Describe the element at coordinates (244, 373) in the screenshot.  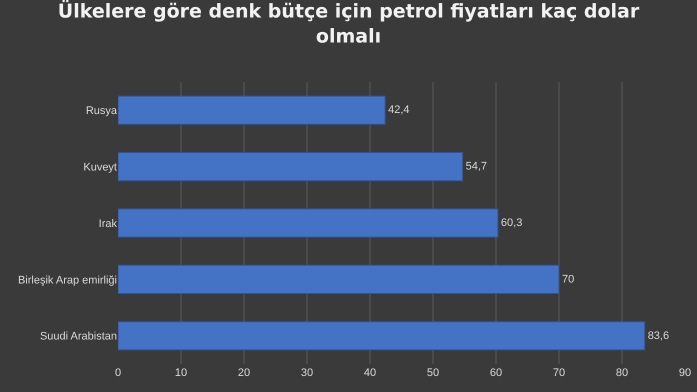
I see `x-tick-label: 20` at that location.